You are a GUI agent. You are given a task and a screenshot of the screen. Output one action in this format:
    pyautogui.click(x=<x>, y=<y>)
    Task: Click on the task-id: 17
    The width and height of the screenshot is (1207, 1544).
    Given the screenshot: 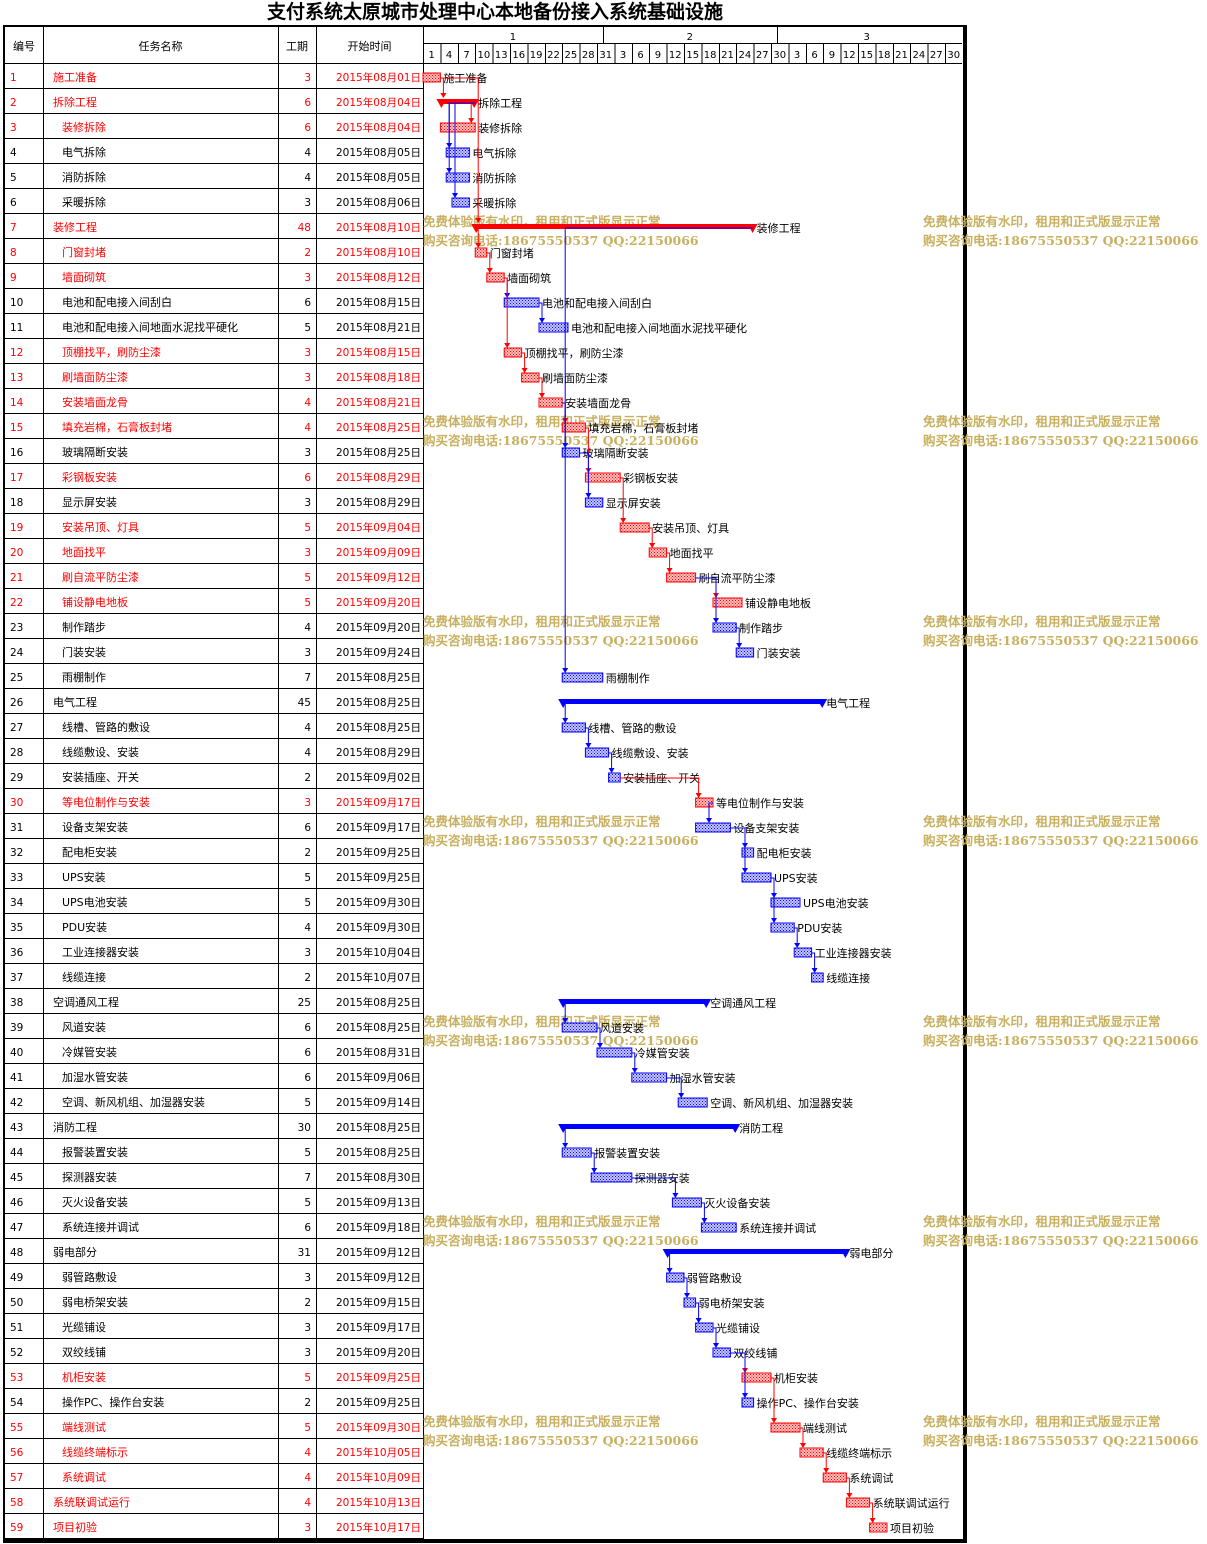 What is the action you would take?
    pyautogui.click(x=16, y=478)
    